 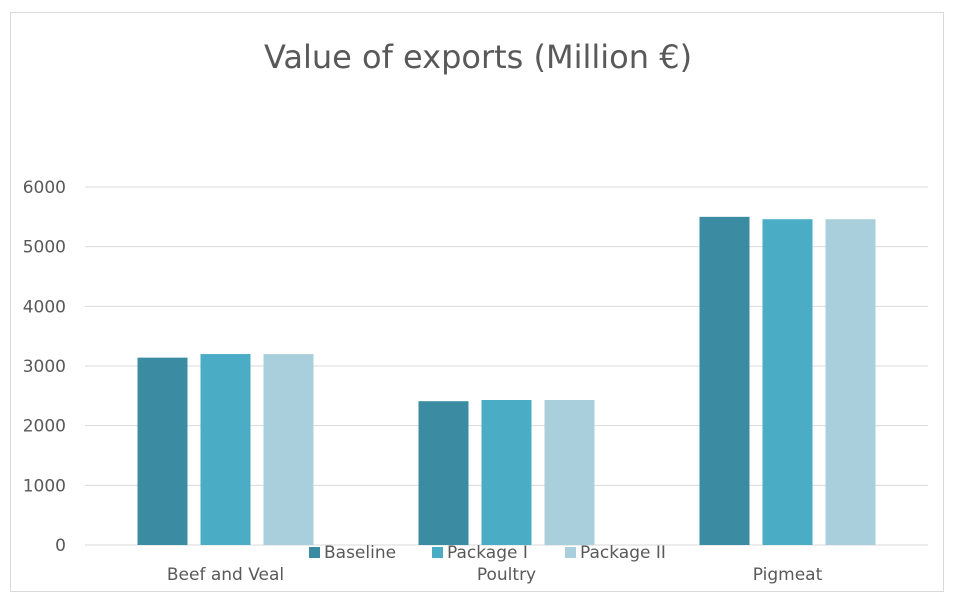 What do you see at coordinates (44, 486) in the screenshot?
I see `y-tick-label: 1000` at bounding box center [44, 486].